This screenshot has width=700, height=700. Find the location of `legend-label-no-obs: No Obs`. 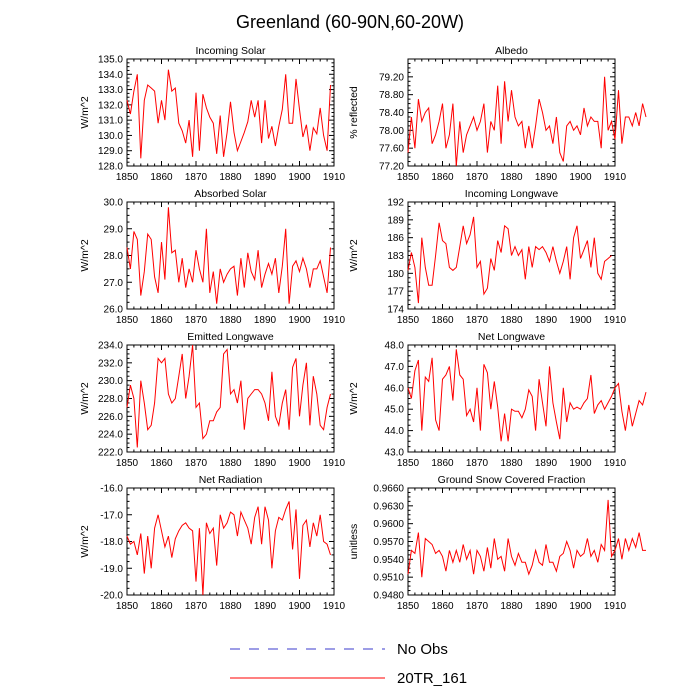

legend-label-no-obs: No Obs is located at coordinates (422, 649).